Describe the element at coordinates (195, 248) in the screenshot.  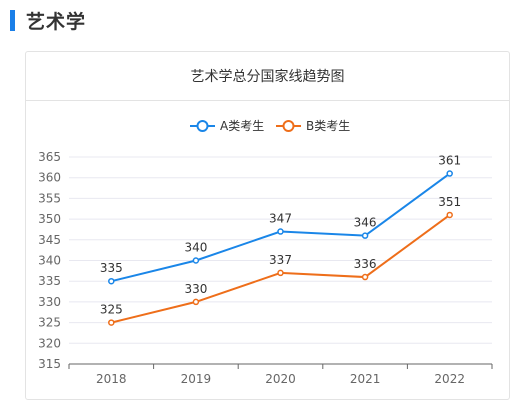
I see `data-label: 340` at that location.